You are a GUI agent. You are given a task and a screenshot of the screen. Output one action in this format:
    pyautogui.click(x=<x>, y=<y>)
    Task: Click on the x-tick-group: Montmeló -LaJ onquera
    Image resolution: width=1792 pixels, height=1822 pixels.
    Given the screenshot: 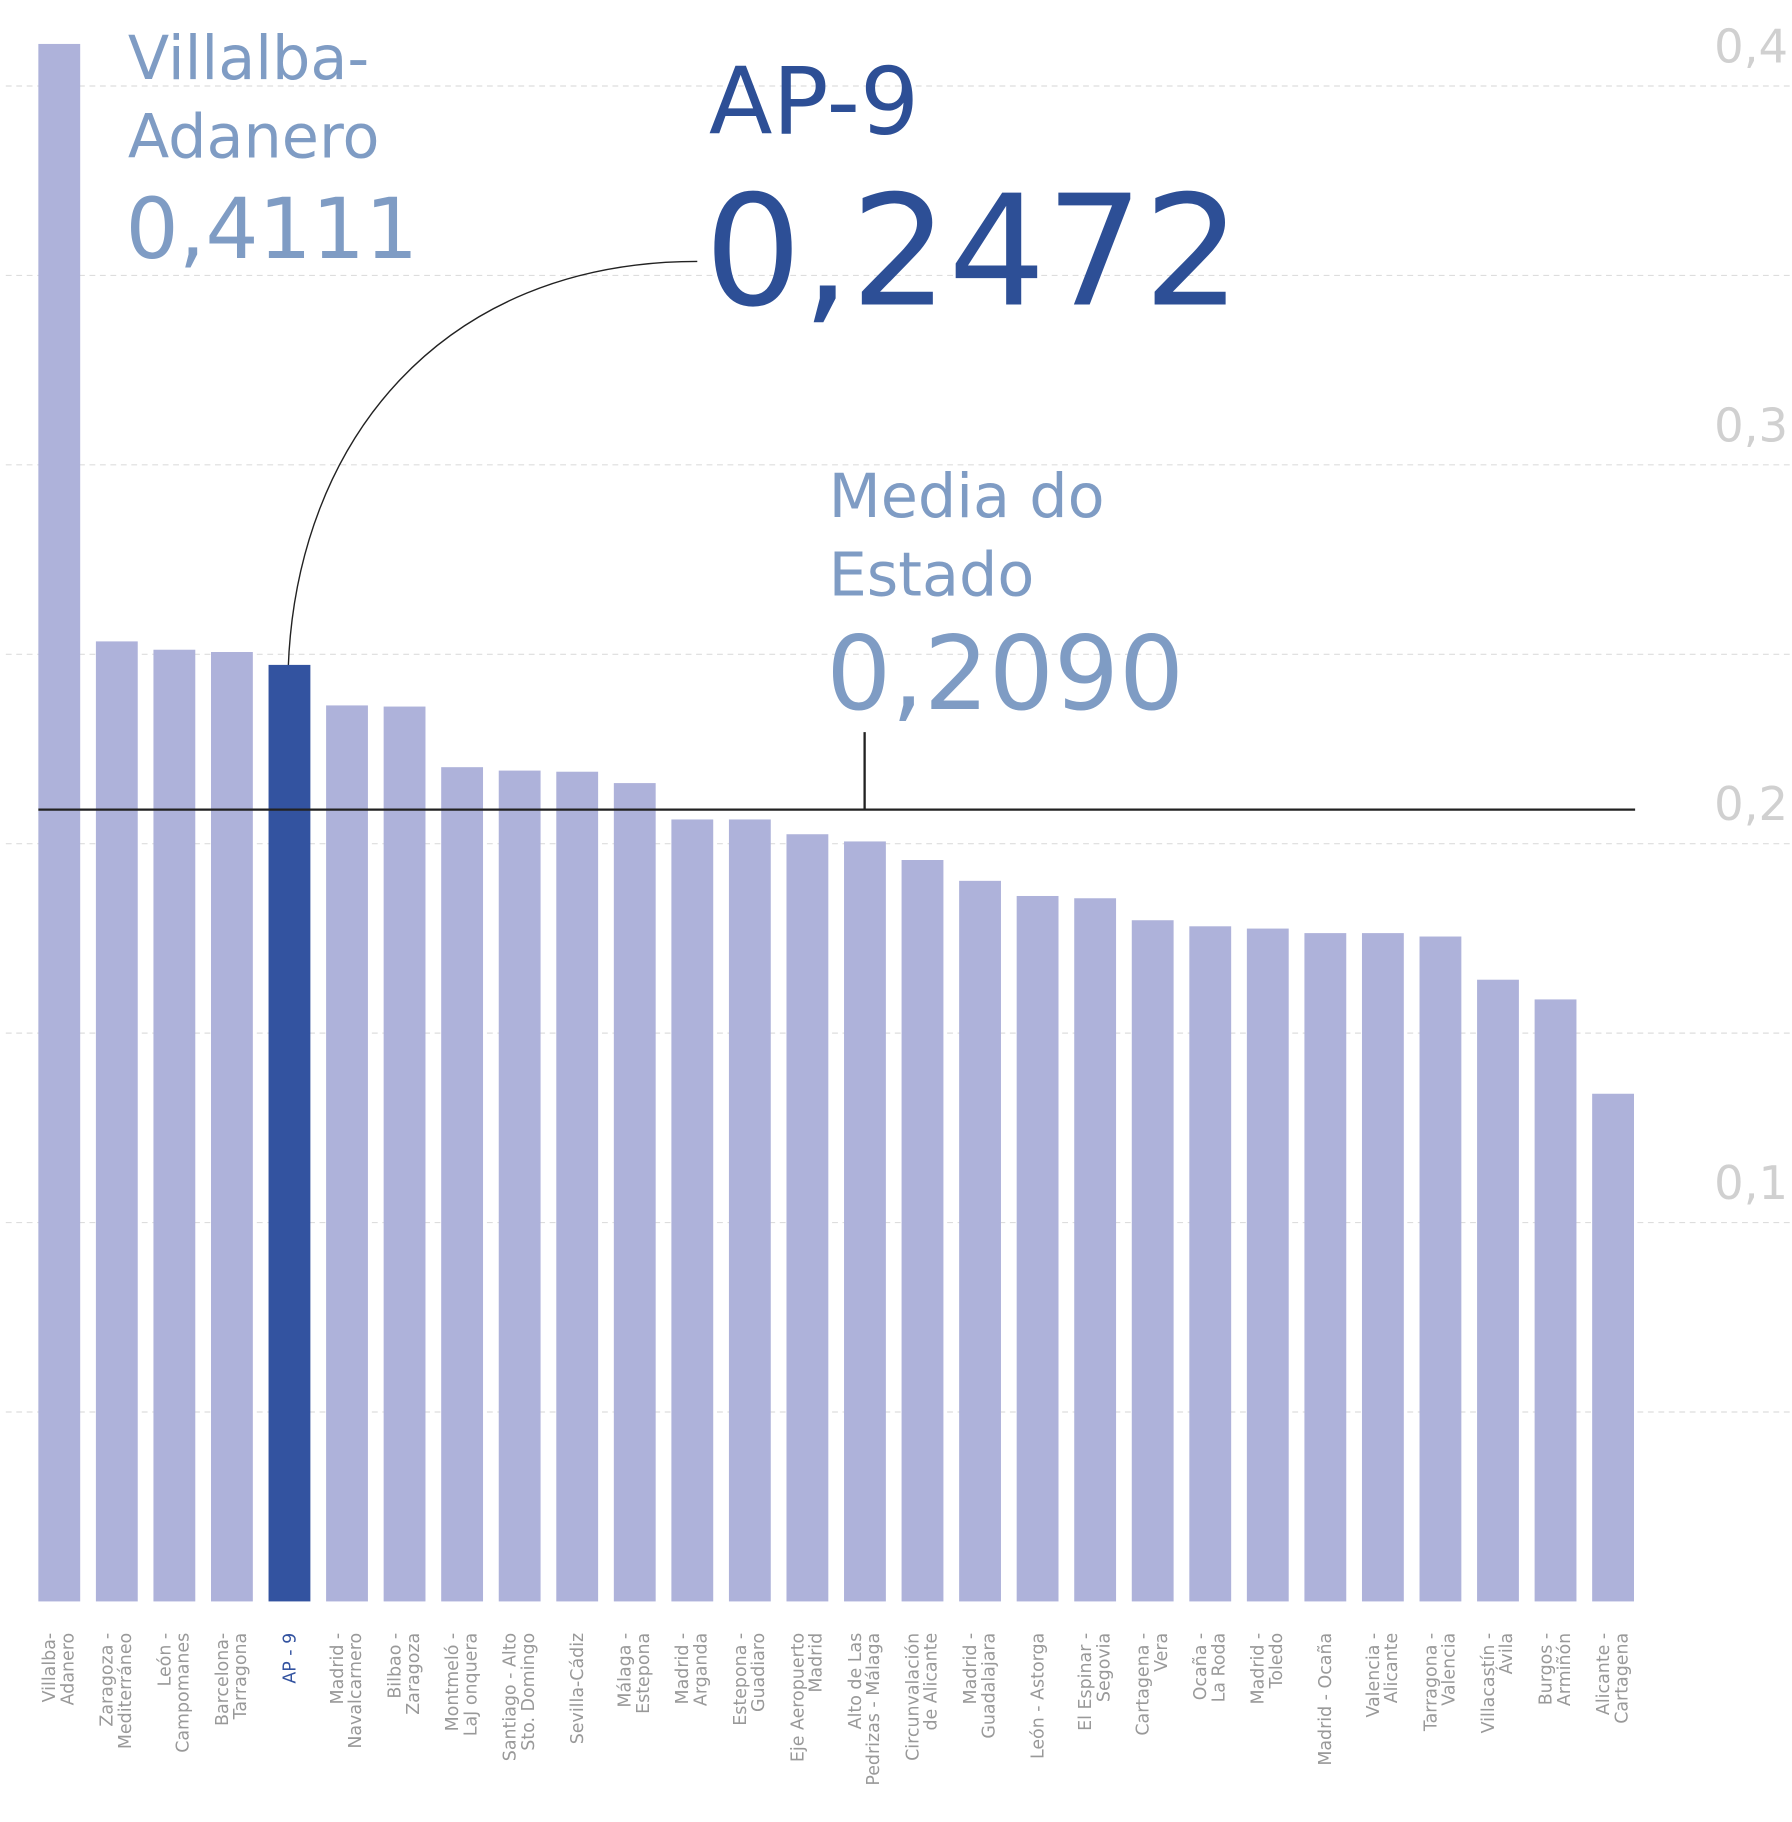 What is the action you would take?
    pyautogui.click(x=462, y=1684)
    